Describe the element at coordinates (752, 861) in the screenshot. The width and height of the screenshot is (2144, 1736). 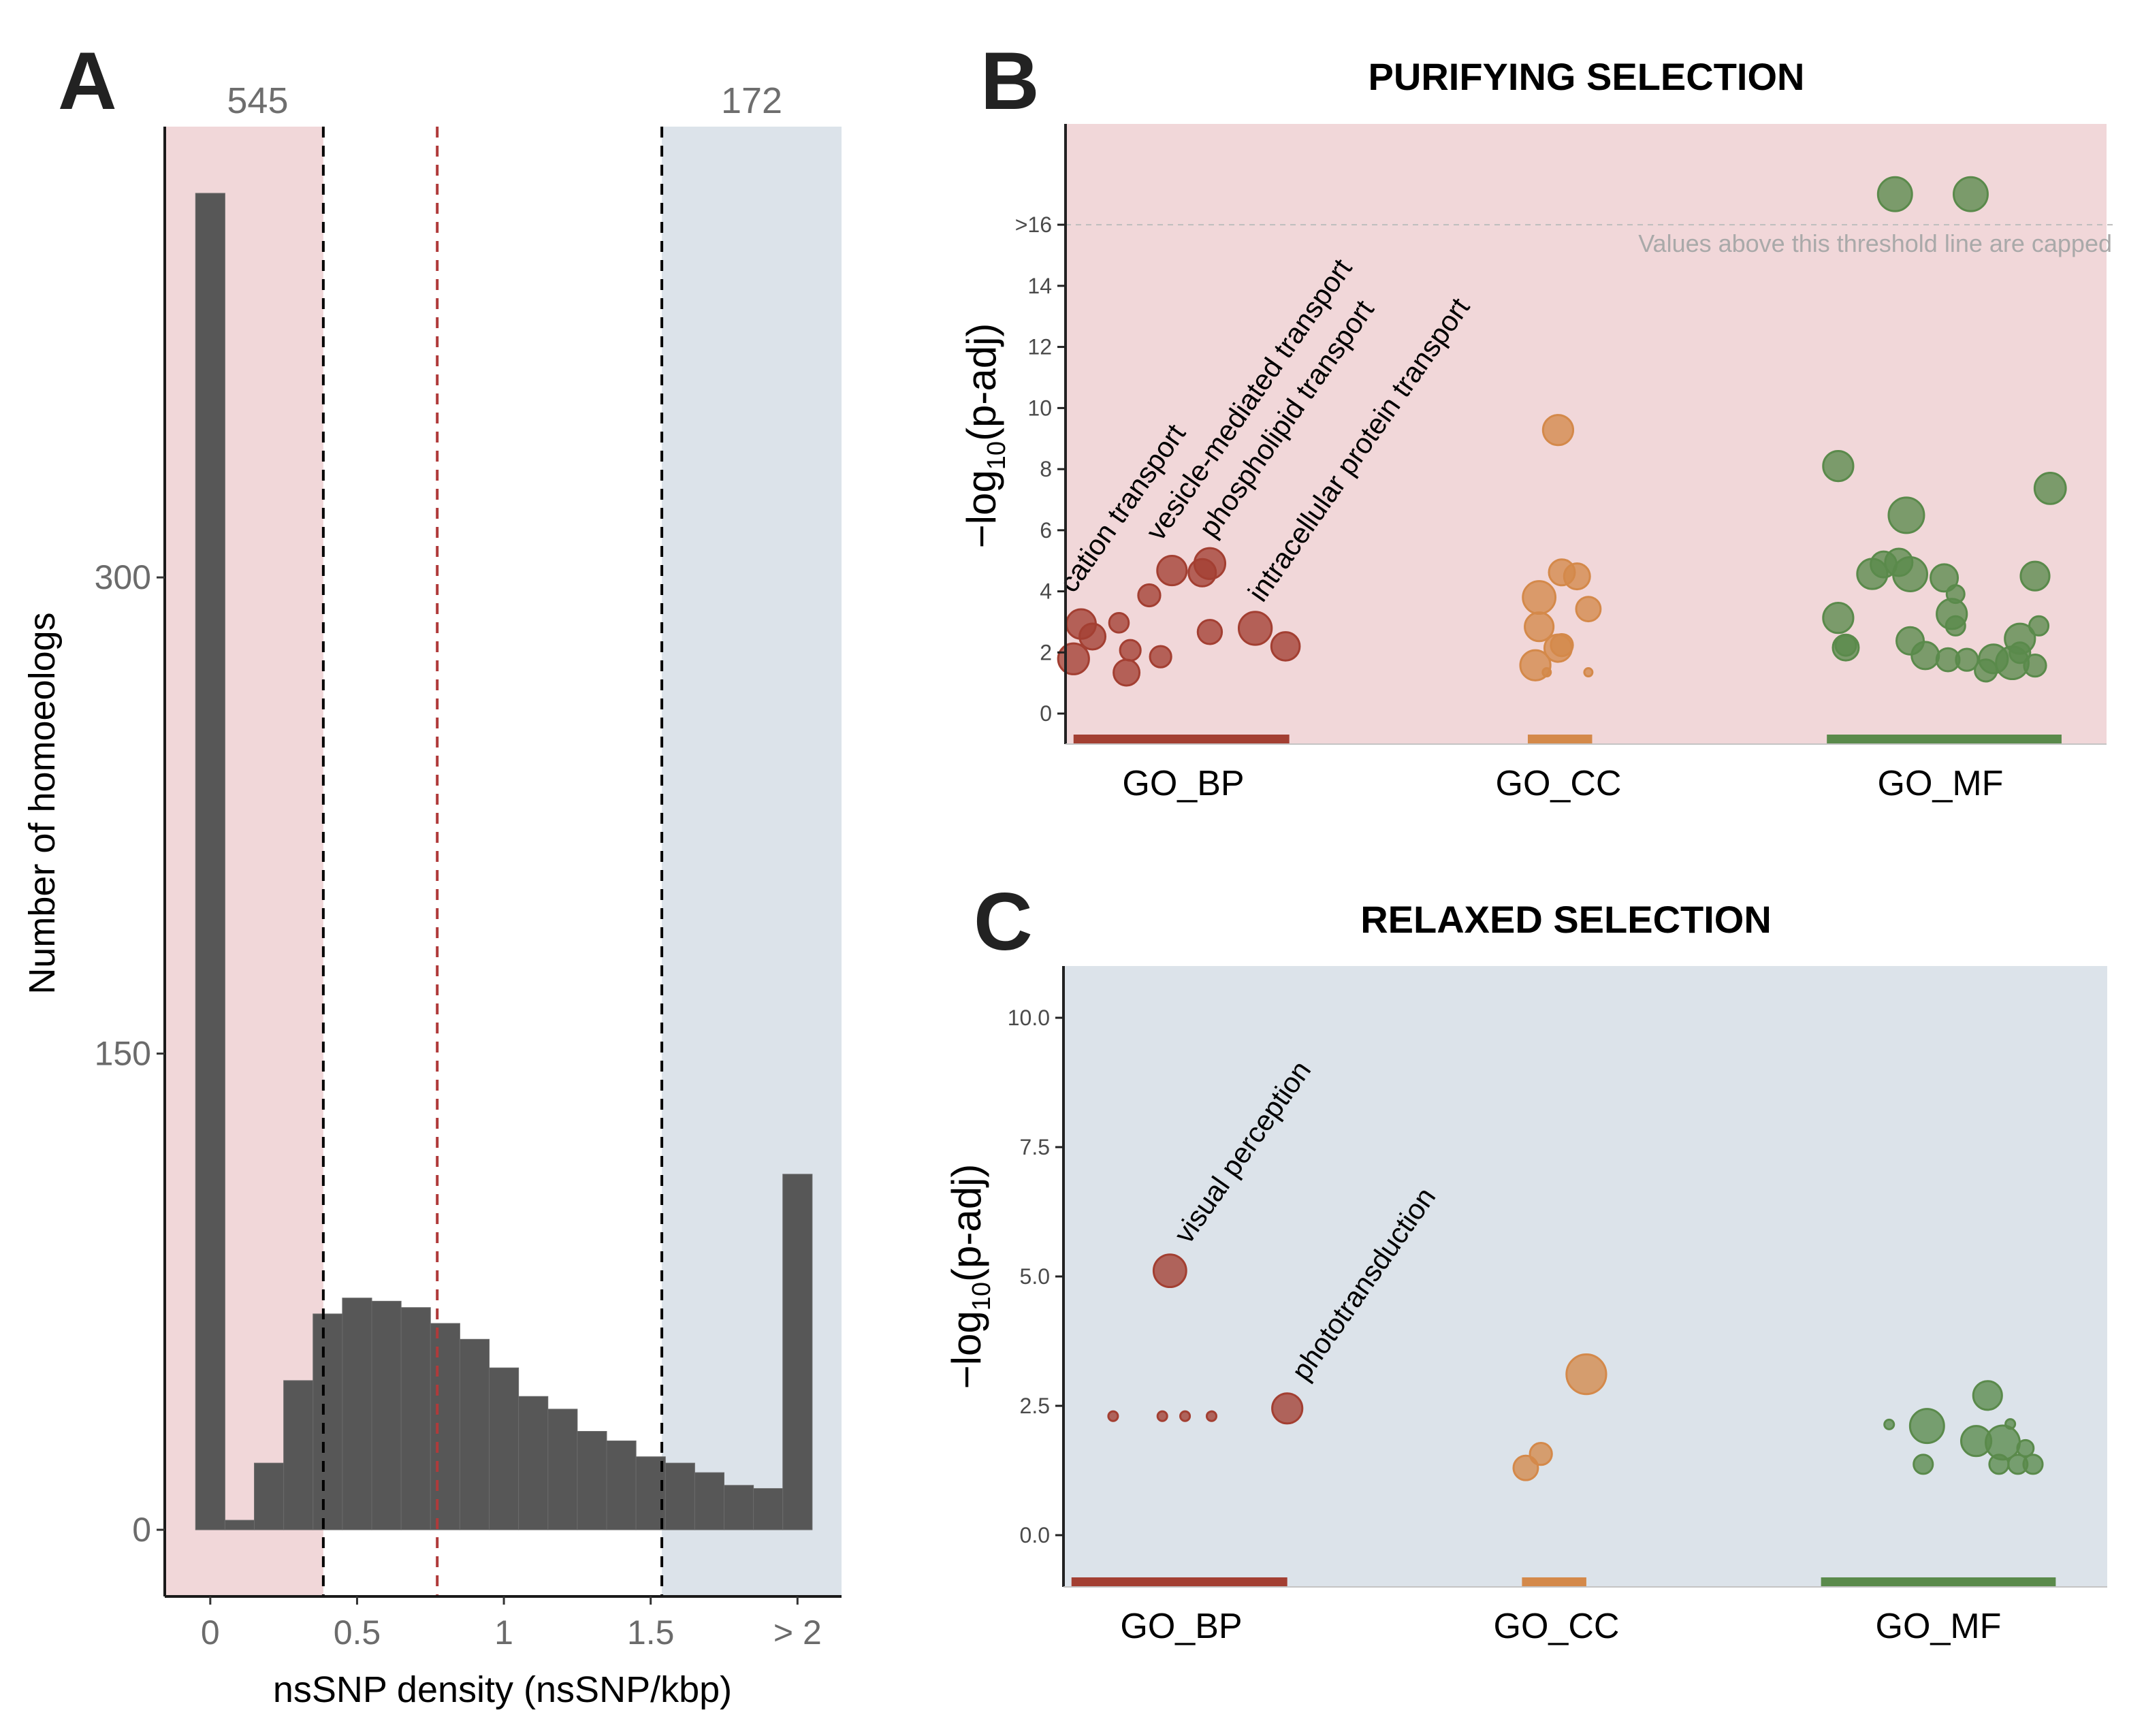
I see `shaded-region-relaxed` at that location.